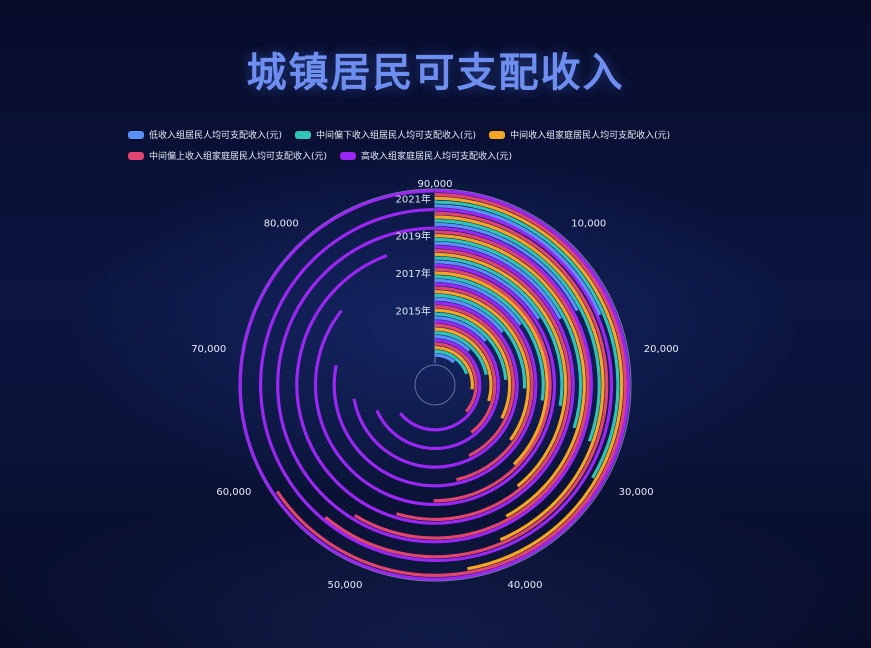 The width and height of the screenshot is (871, 648). What do you see at coordinates (525, 585) in the screenshot?
I see `angle-tick-label: 40,000` at bounding box center [525, 585].